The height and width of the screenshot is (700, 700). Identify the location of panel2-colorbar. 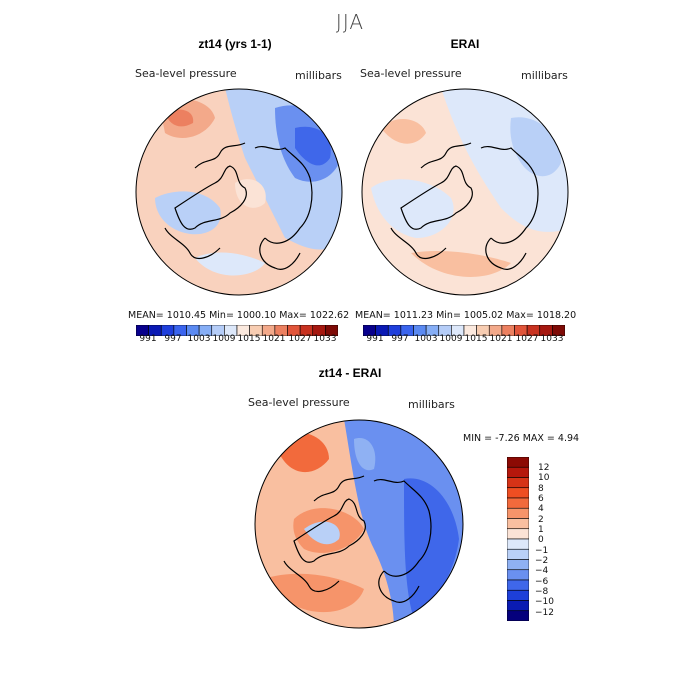
(464, 329).